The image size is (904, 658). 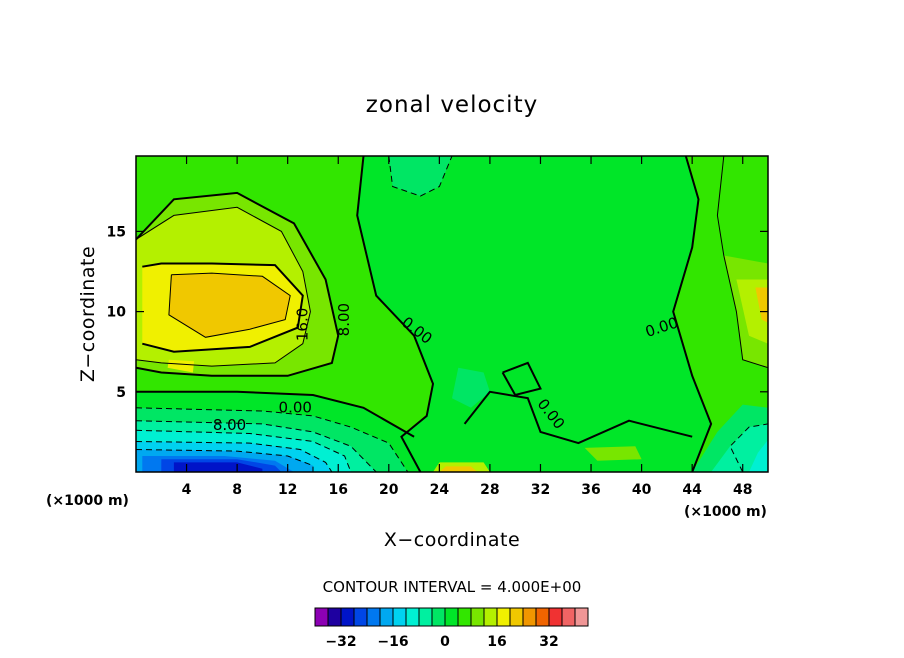 What do you see at coordinates (121, 393) in the screenshot?
I see `y-tick-label-0: 5` at bounding box center [121, 393].